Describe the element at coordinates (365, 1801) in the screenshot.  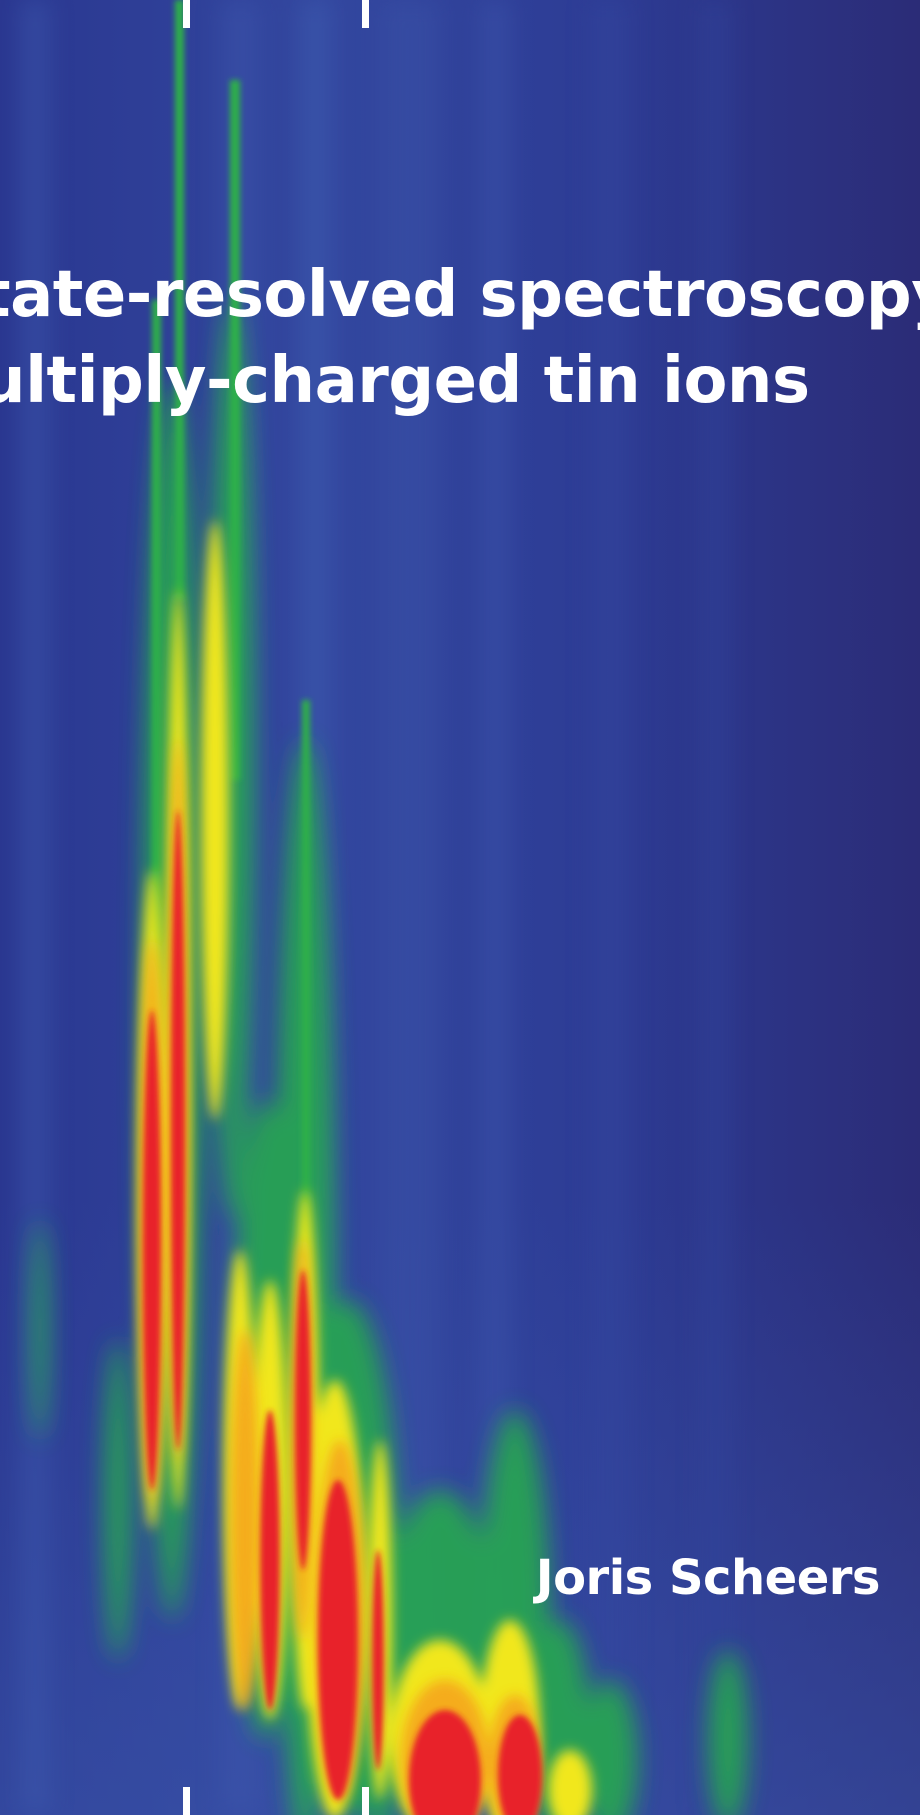
I see `crop-mark-bottom-right` at that location.